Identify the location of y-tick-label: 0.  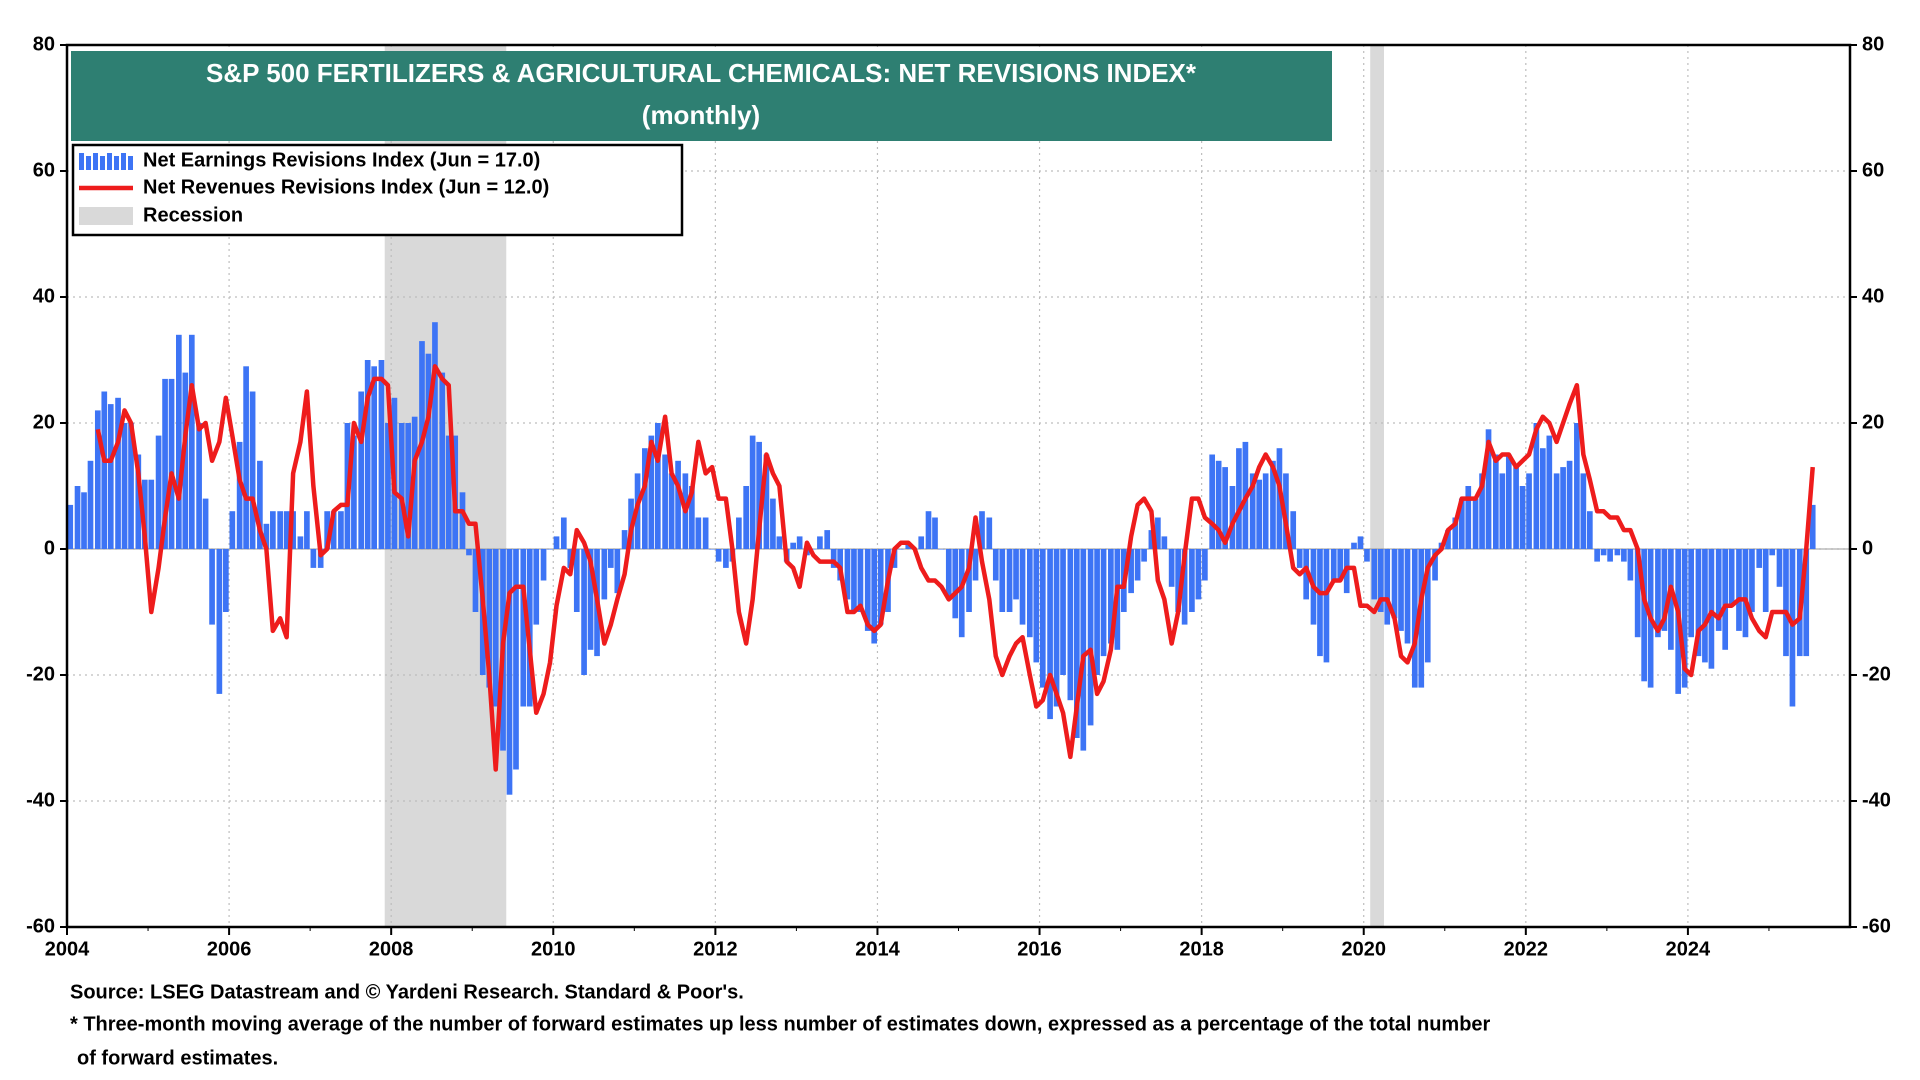
(49, 548).